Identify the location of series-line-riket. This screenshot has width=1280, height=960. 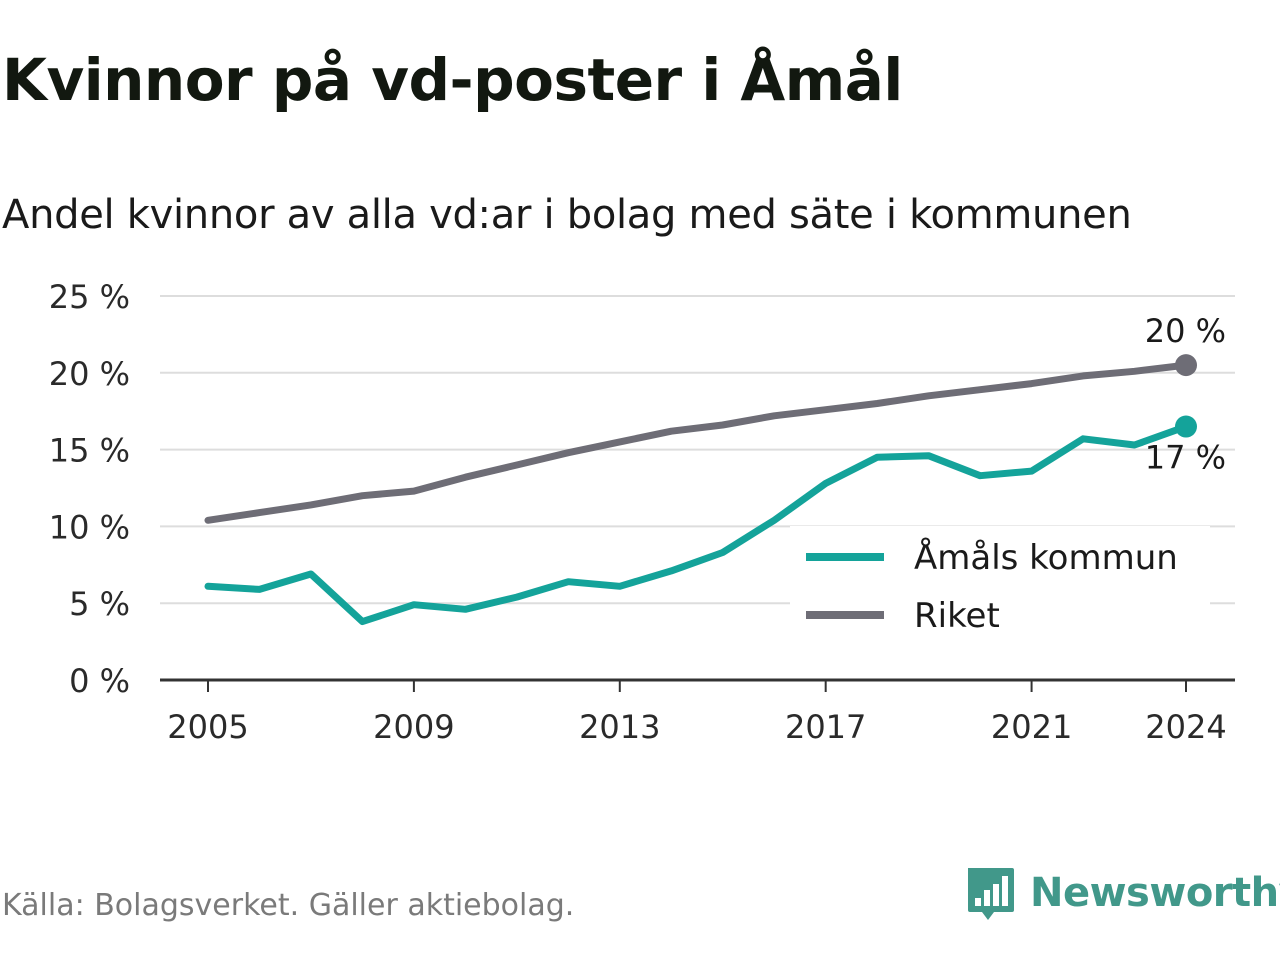
(697, 442).